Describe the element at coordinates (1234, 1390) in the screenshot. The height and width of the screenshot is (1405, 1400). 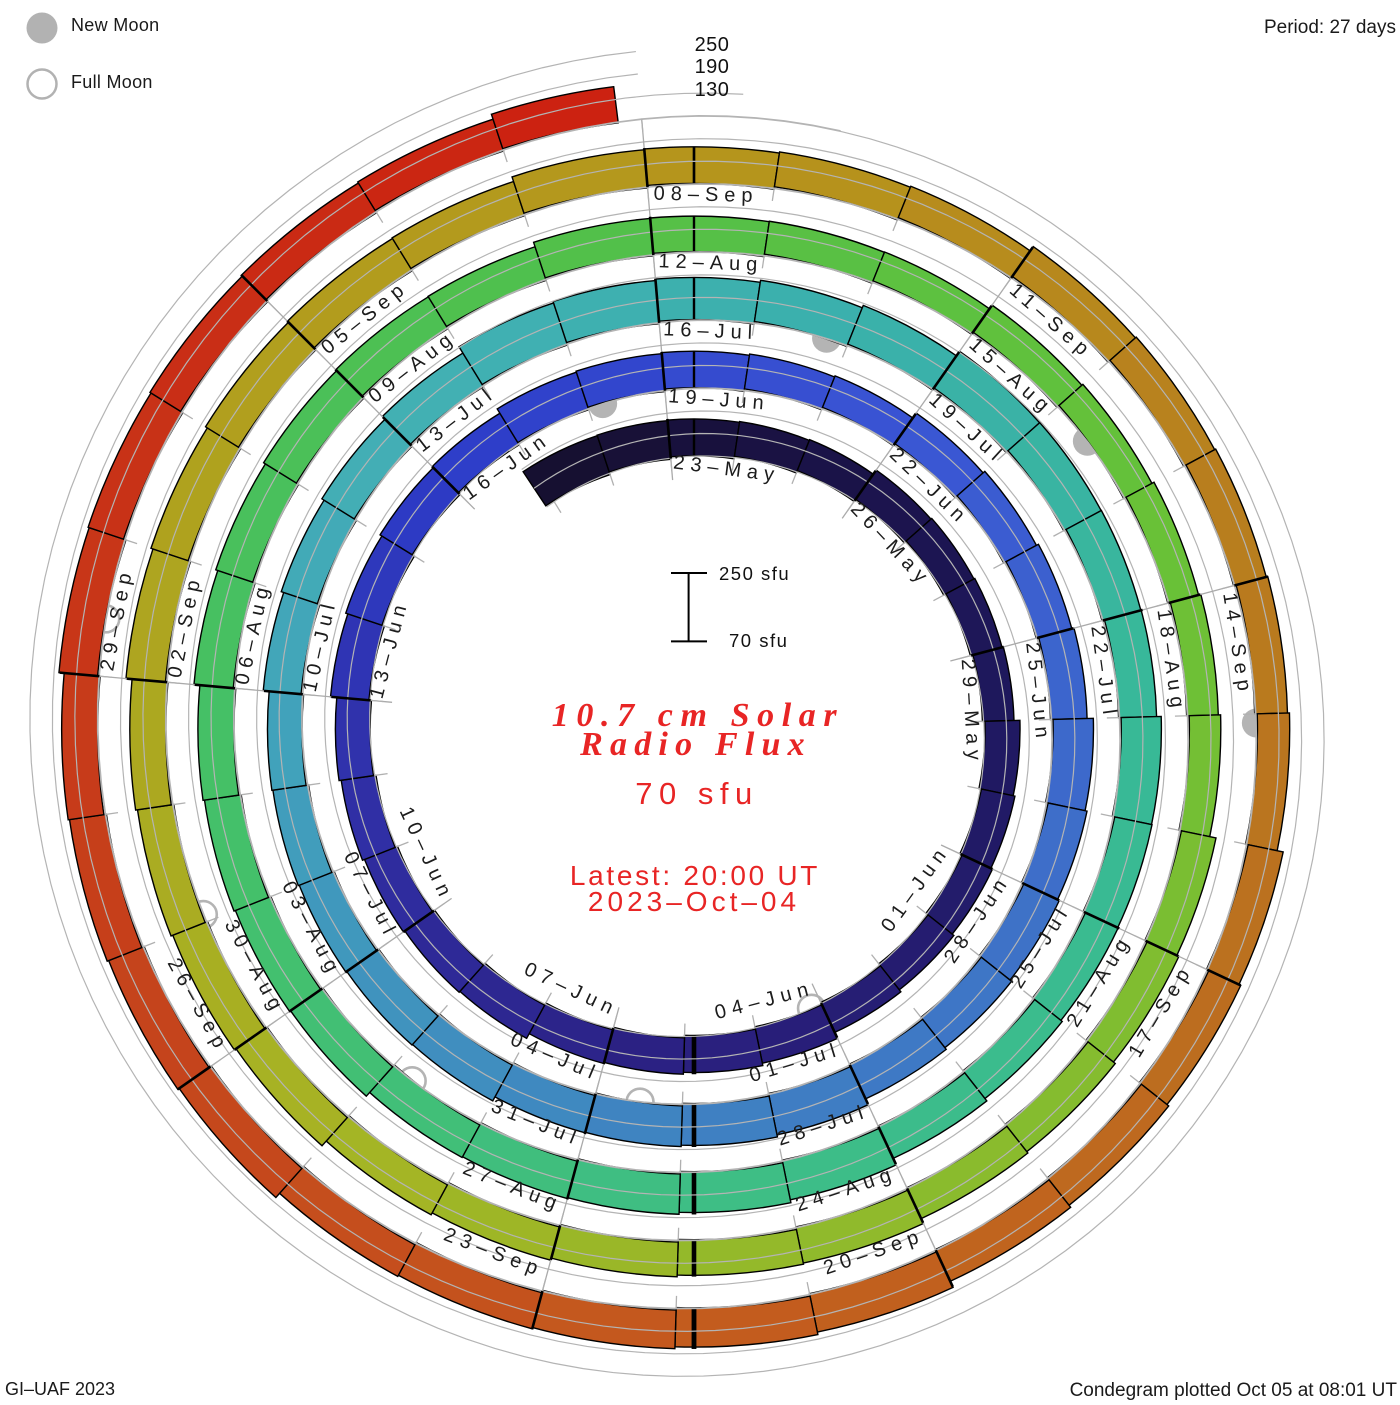
I see `svg-text:Condegram plotted Oct 05 at 08: Condegram plotted Oct 05 at 08:01 UT` at that location.